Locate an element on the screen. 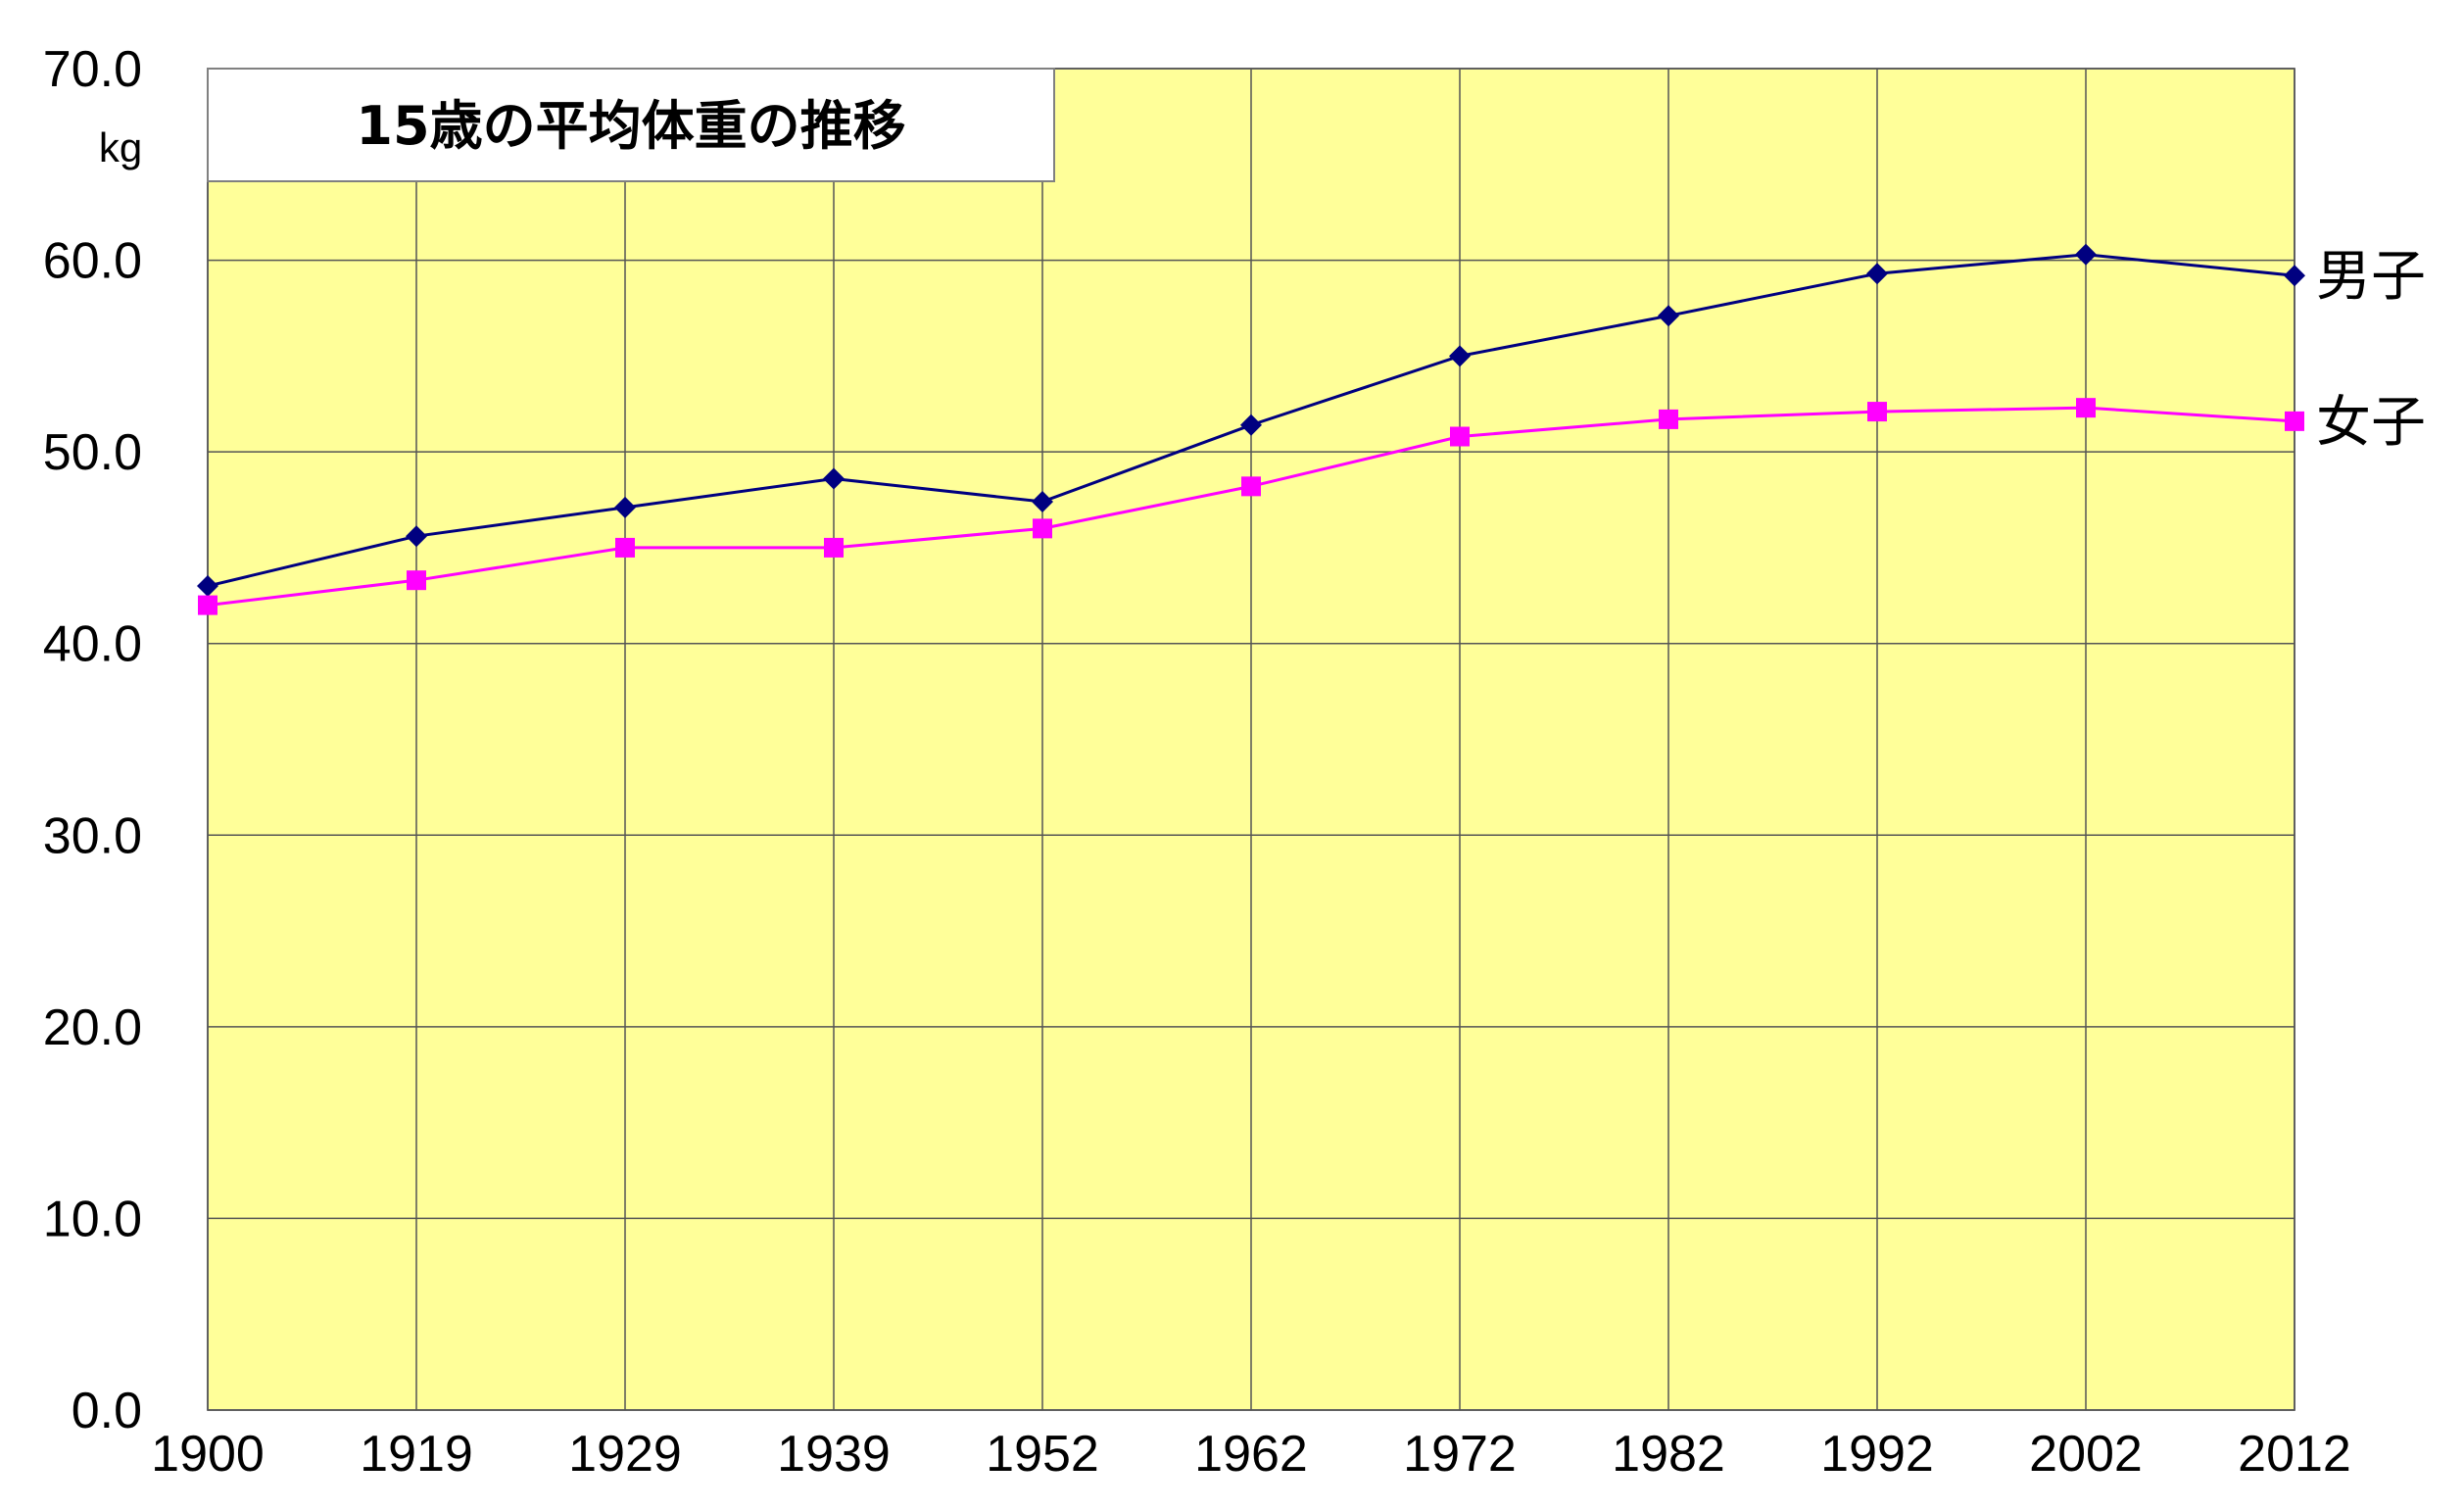 This screenshot has width=2464, height=1510. x-tick-label: 1919 is located at coordinates (416, 1454).